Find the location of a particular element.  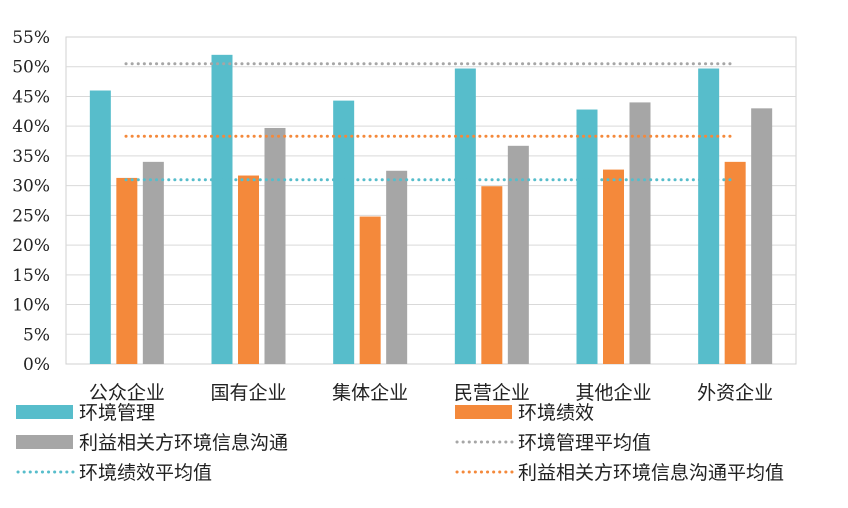

y-tick-label: 30% is located at coordinates (31, 187).